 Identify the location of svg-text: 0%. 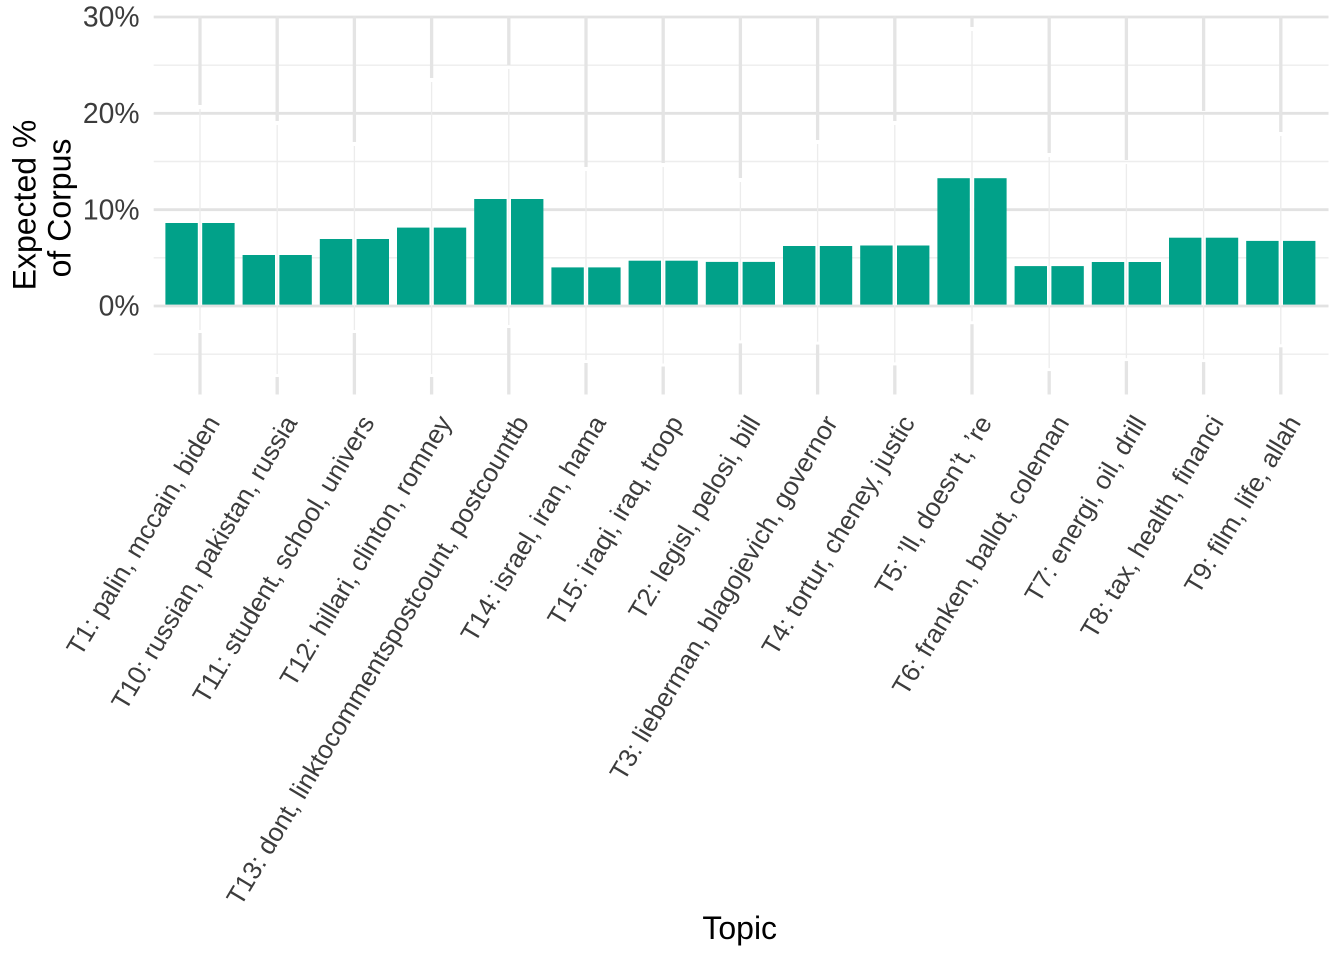
(119, 306).